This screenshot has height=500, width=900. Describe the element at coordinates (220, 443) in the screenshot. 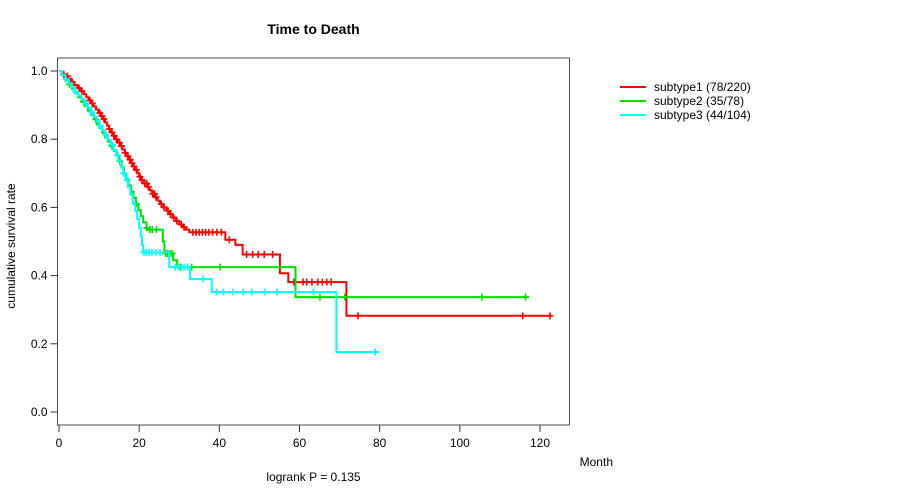

I see `svg-text: 40` at that location.